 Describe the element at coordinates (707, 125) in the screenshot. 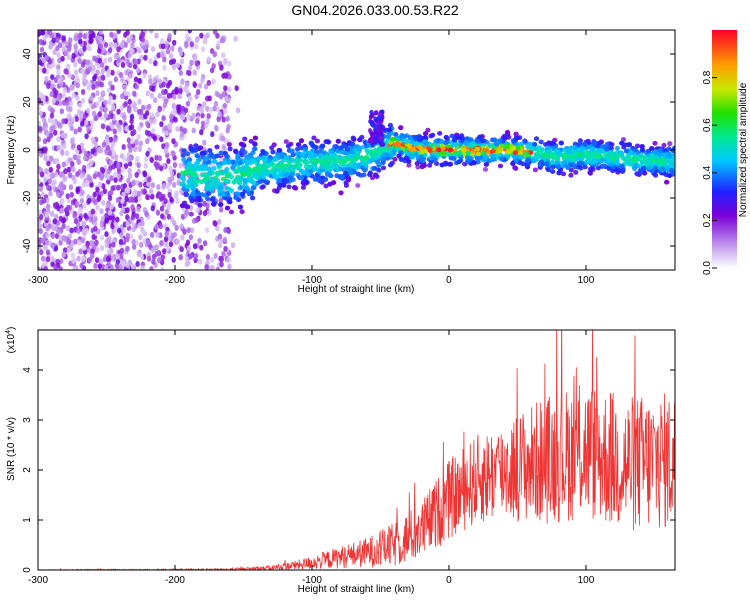

I see `colorbar-tick-label: 0.6` at that location.